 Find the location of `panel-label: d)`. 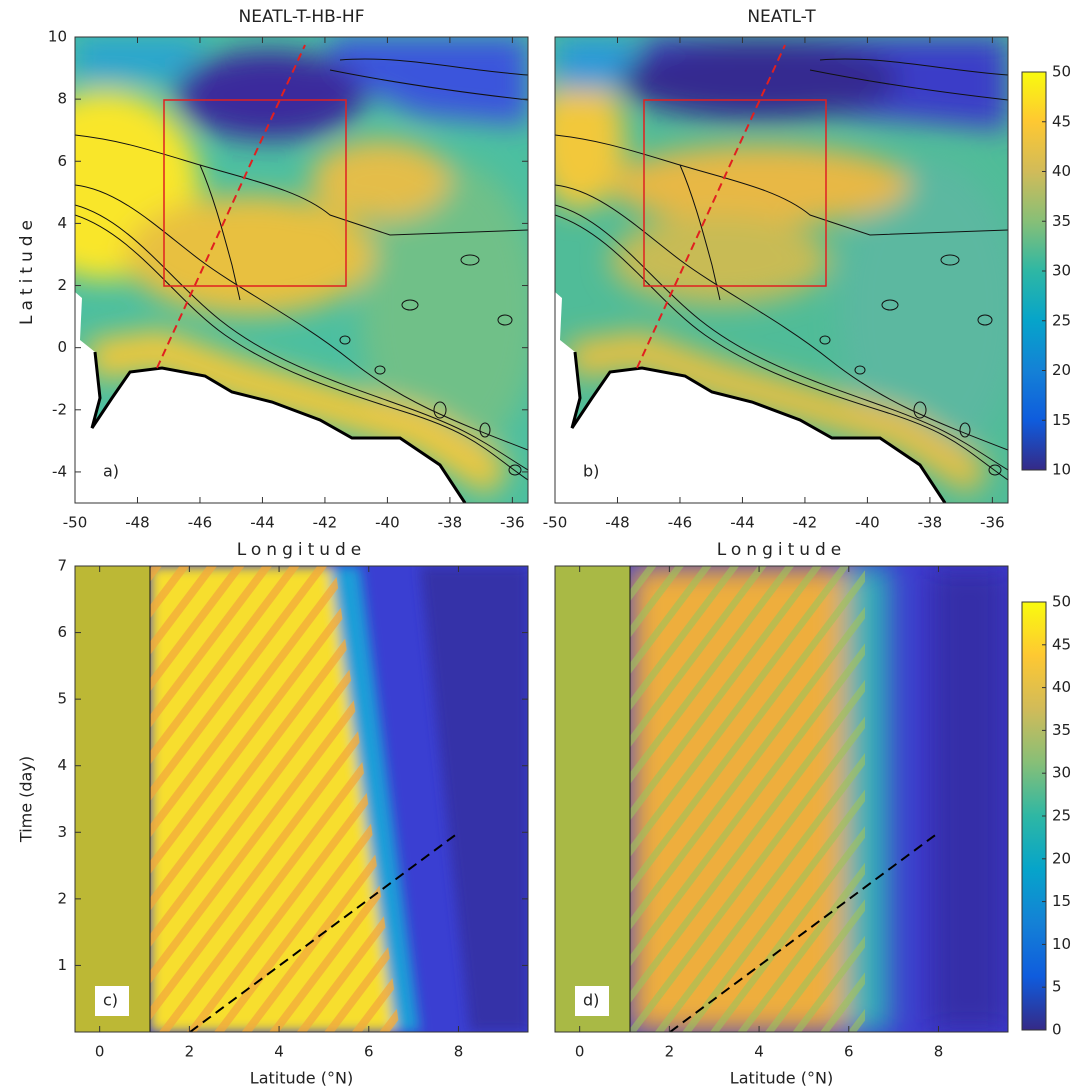

panel-label: d) is located at coordinates (591, 1000).